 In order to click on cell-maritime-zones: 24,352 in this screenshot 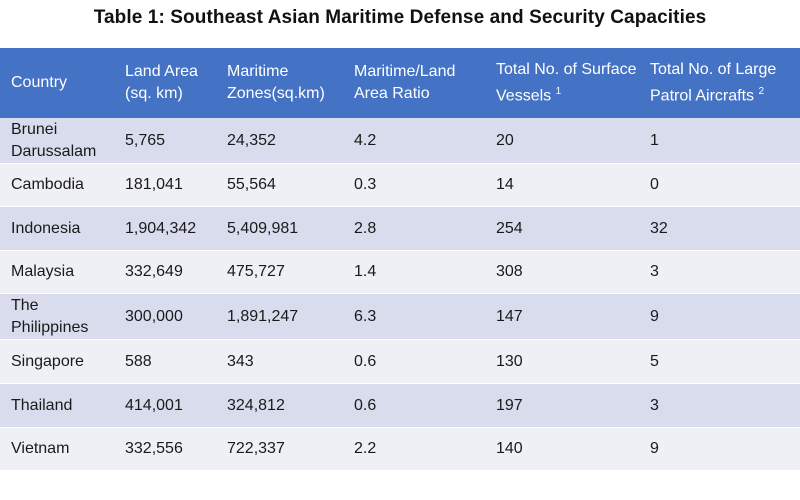, I will do `click(279, 141)`.